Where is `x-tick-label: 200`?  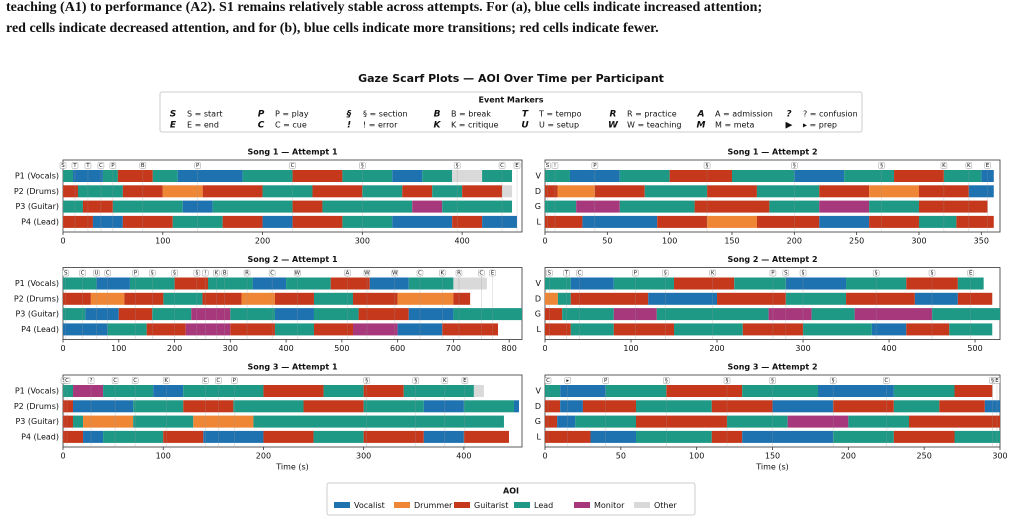 x-tick-label: 200 is located at coordinates (262, 241).